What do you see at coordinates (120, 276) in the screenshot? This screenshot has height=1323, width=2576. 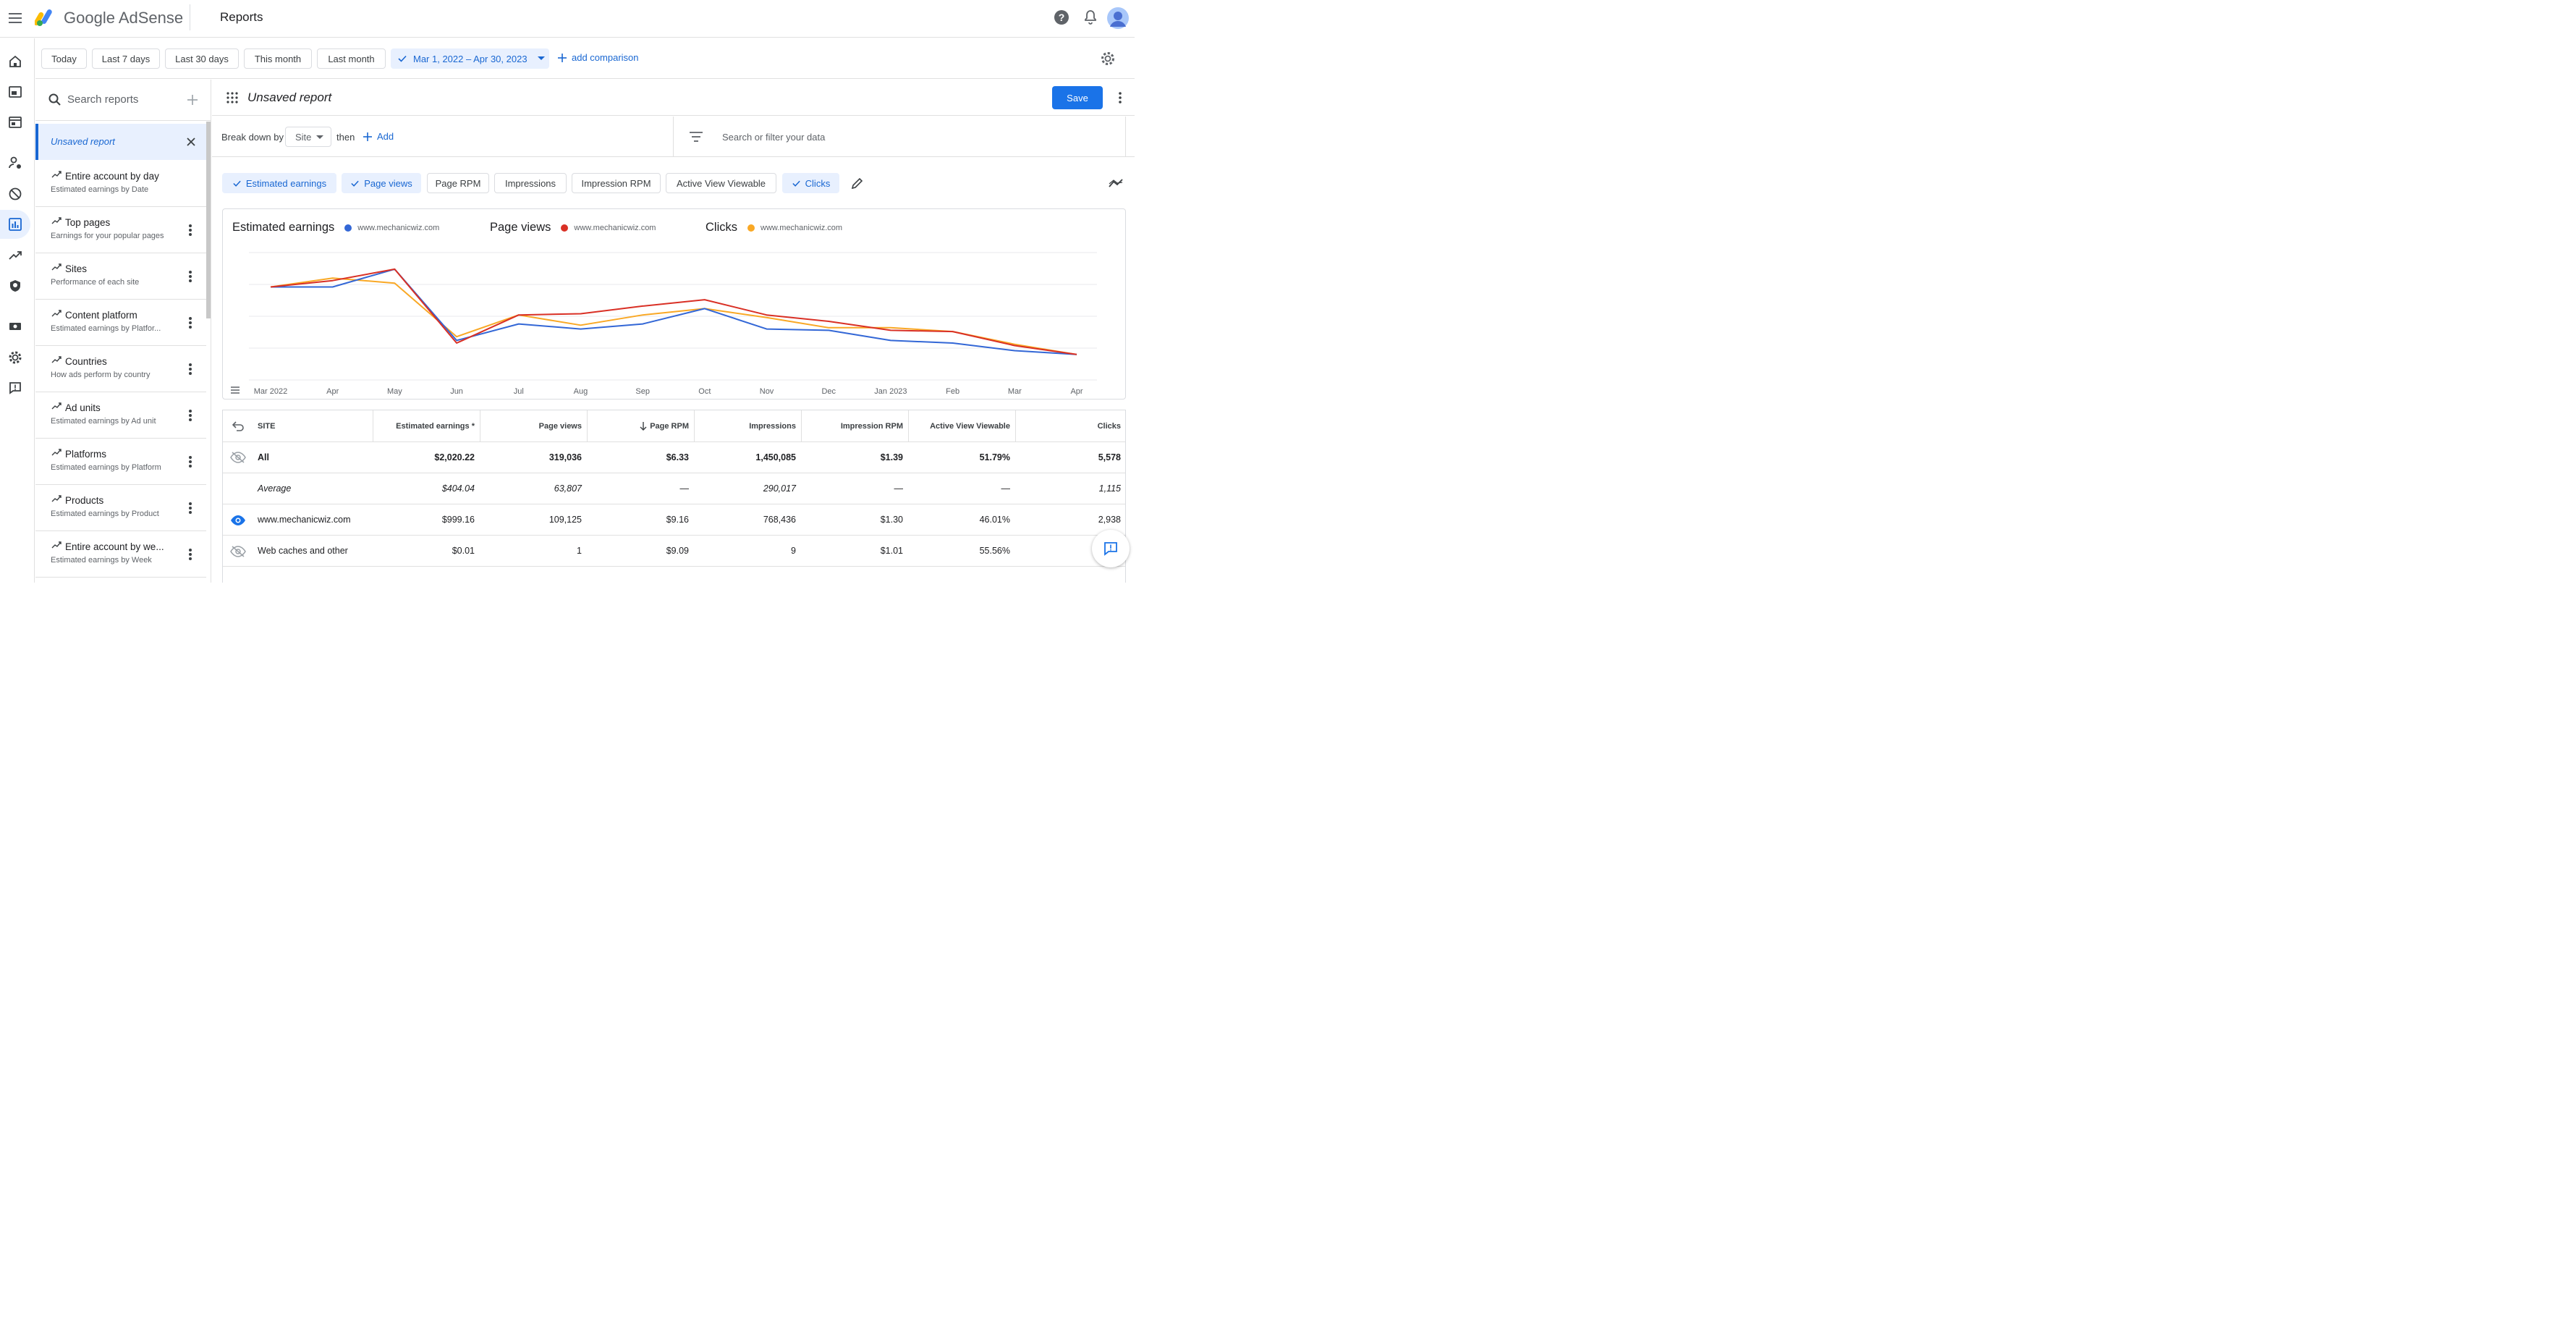 I see `report-item-sites: Sites Performance of each site` at bounding box center [120, 276].